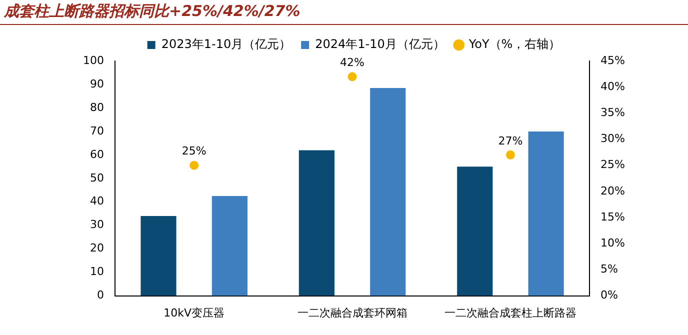 The width and height of the screenshot is (688, 335). What do you see at coordinates (613, 191) in the screenshot?
I see `y2-tick-label: 20%` at bounding box center [613, 191].